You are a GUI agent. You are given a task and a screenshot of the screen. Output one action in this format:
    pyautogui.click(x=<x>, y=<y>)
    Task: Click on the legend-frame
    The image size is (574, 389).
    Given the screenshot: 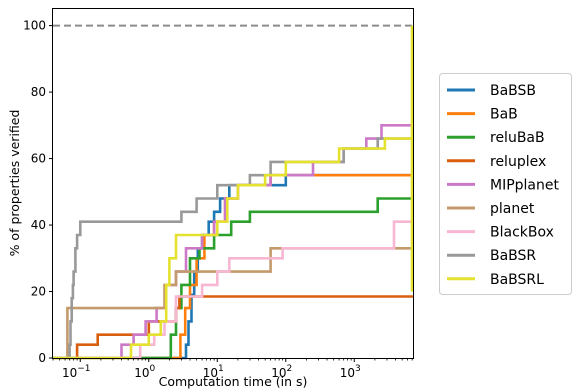 What is the action you would take?
    pyautogui.click(x=505, y=184)
    